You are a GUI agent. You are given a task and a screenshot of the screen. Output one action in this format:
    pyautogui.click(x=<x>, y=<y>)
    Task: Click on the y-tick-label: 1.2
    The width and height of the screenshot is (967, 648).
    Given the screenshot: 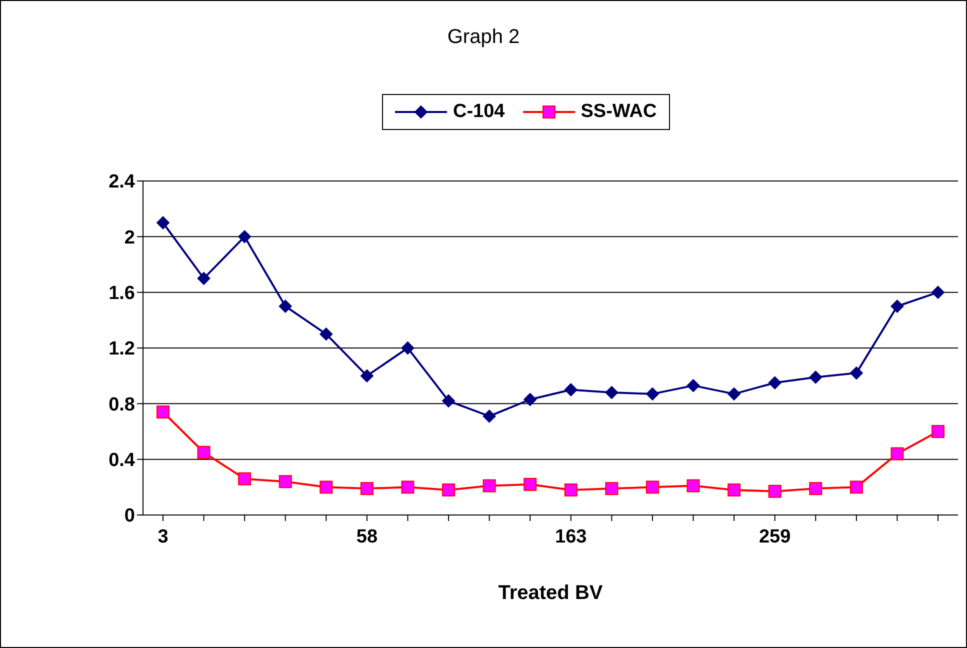 What is the action you would take?
    pyautogui.click(x=121, y=349)
    